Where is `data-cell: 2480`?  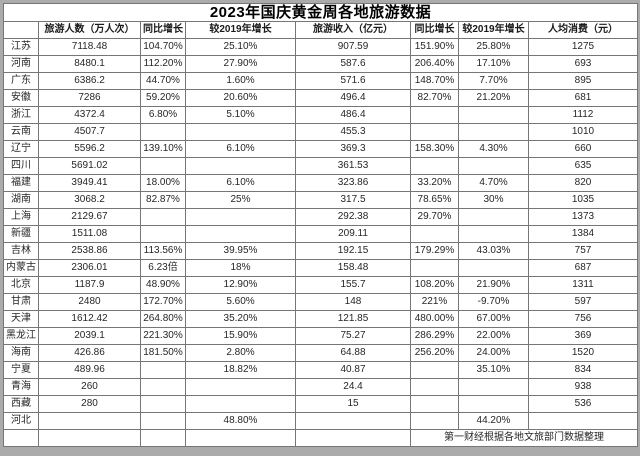 data-cell: 2480 is located at coordinates (89, 302).